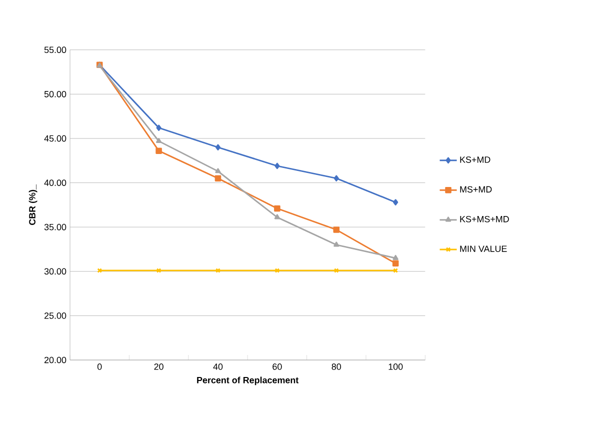 The image size is (599, 428). Describe the element at coordinates (55, 183) in the screenshot. I see `y-tick-label: 40.00` at that location.